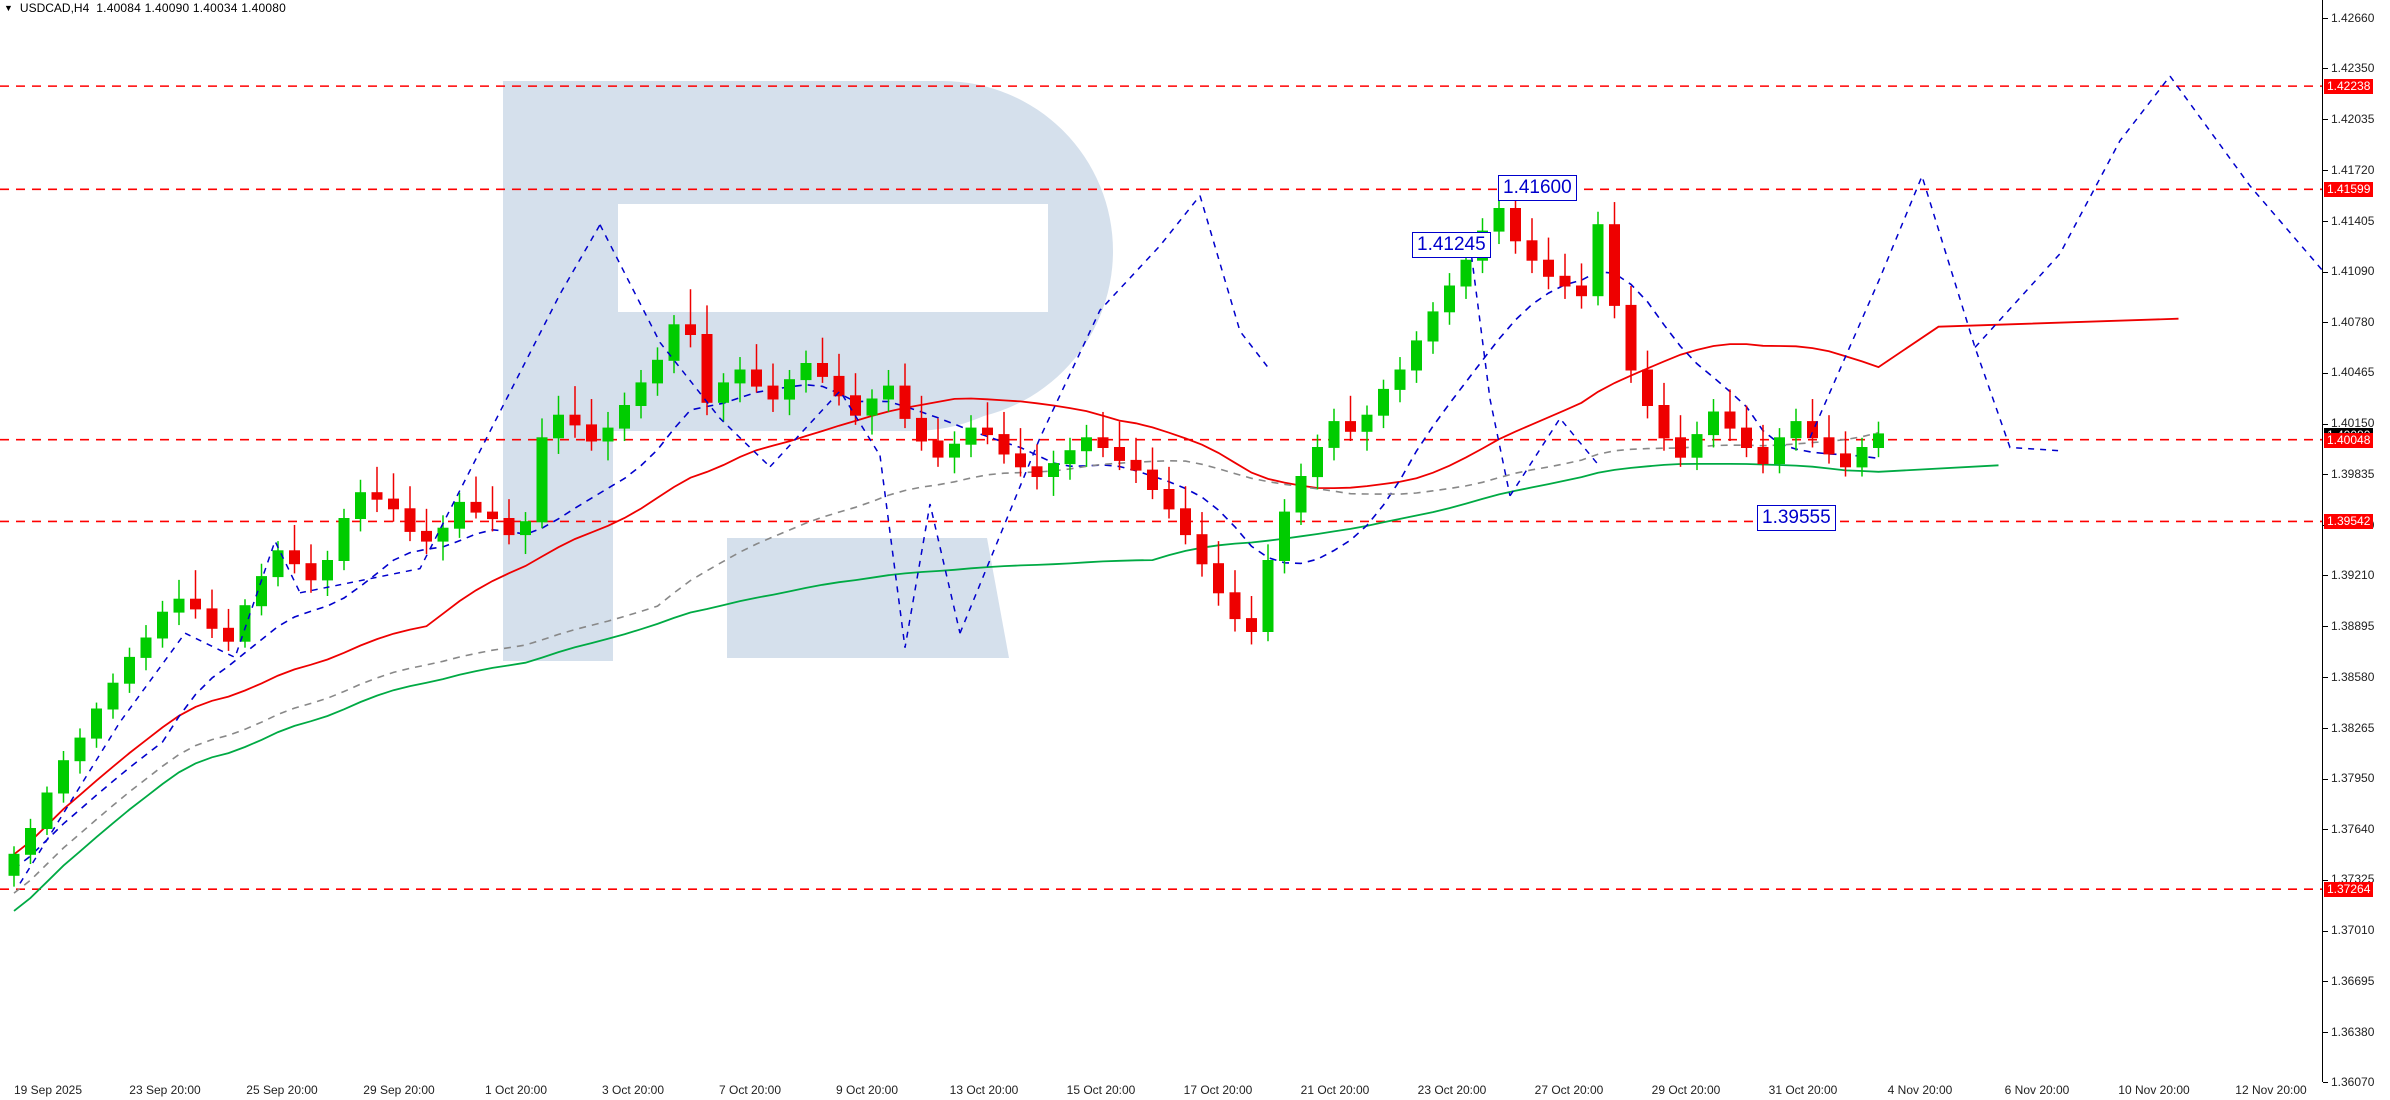  What do you see at coordinates (8, 7) in the screenshot?
I see `caret-down-icon: ▼` at bounding box center [8, 7].